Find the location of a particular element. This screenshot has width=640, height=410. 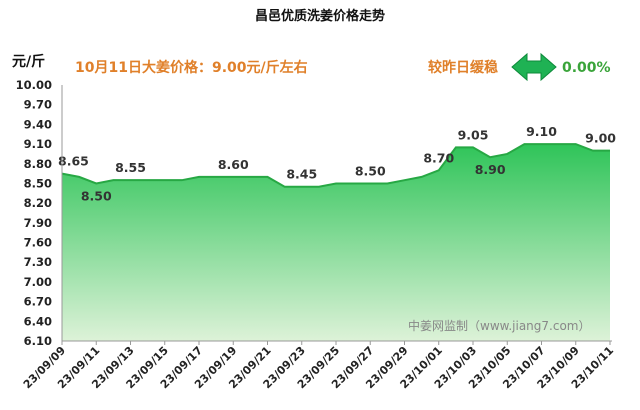

price-line is located at coordinates (335, 165).